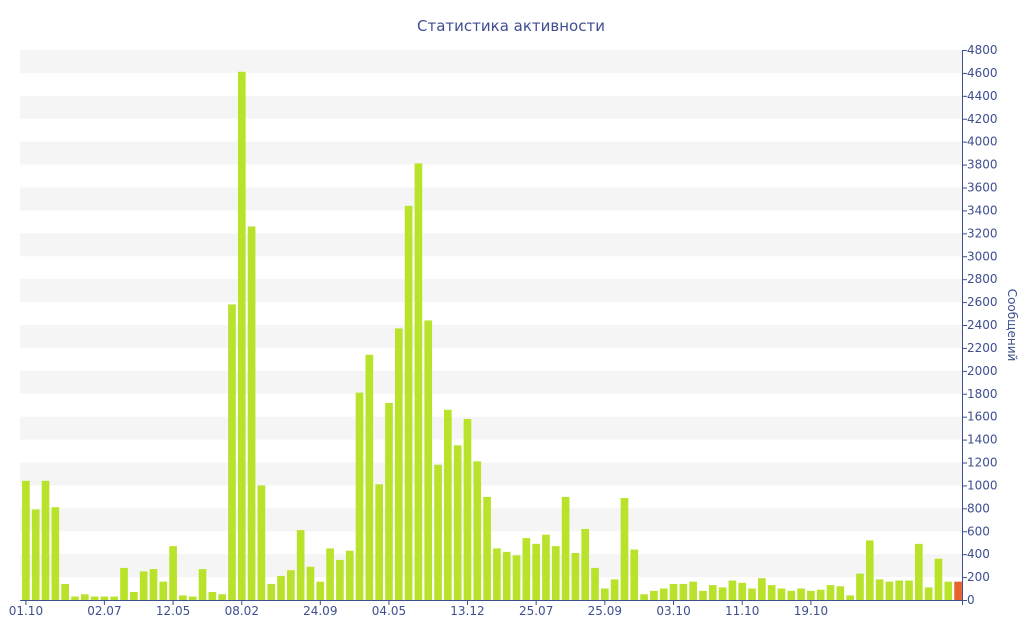 The height and width of the screenshot is (640, 1024). Describe the element at coordinates (982, 188) in the screenshot. I see `y-tick-label: 3600` at that location.